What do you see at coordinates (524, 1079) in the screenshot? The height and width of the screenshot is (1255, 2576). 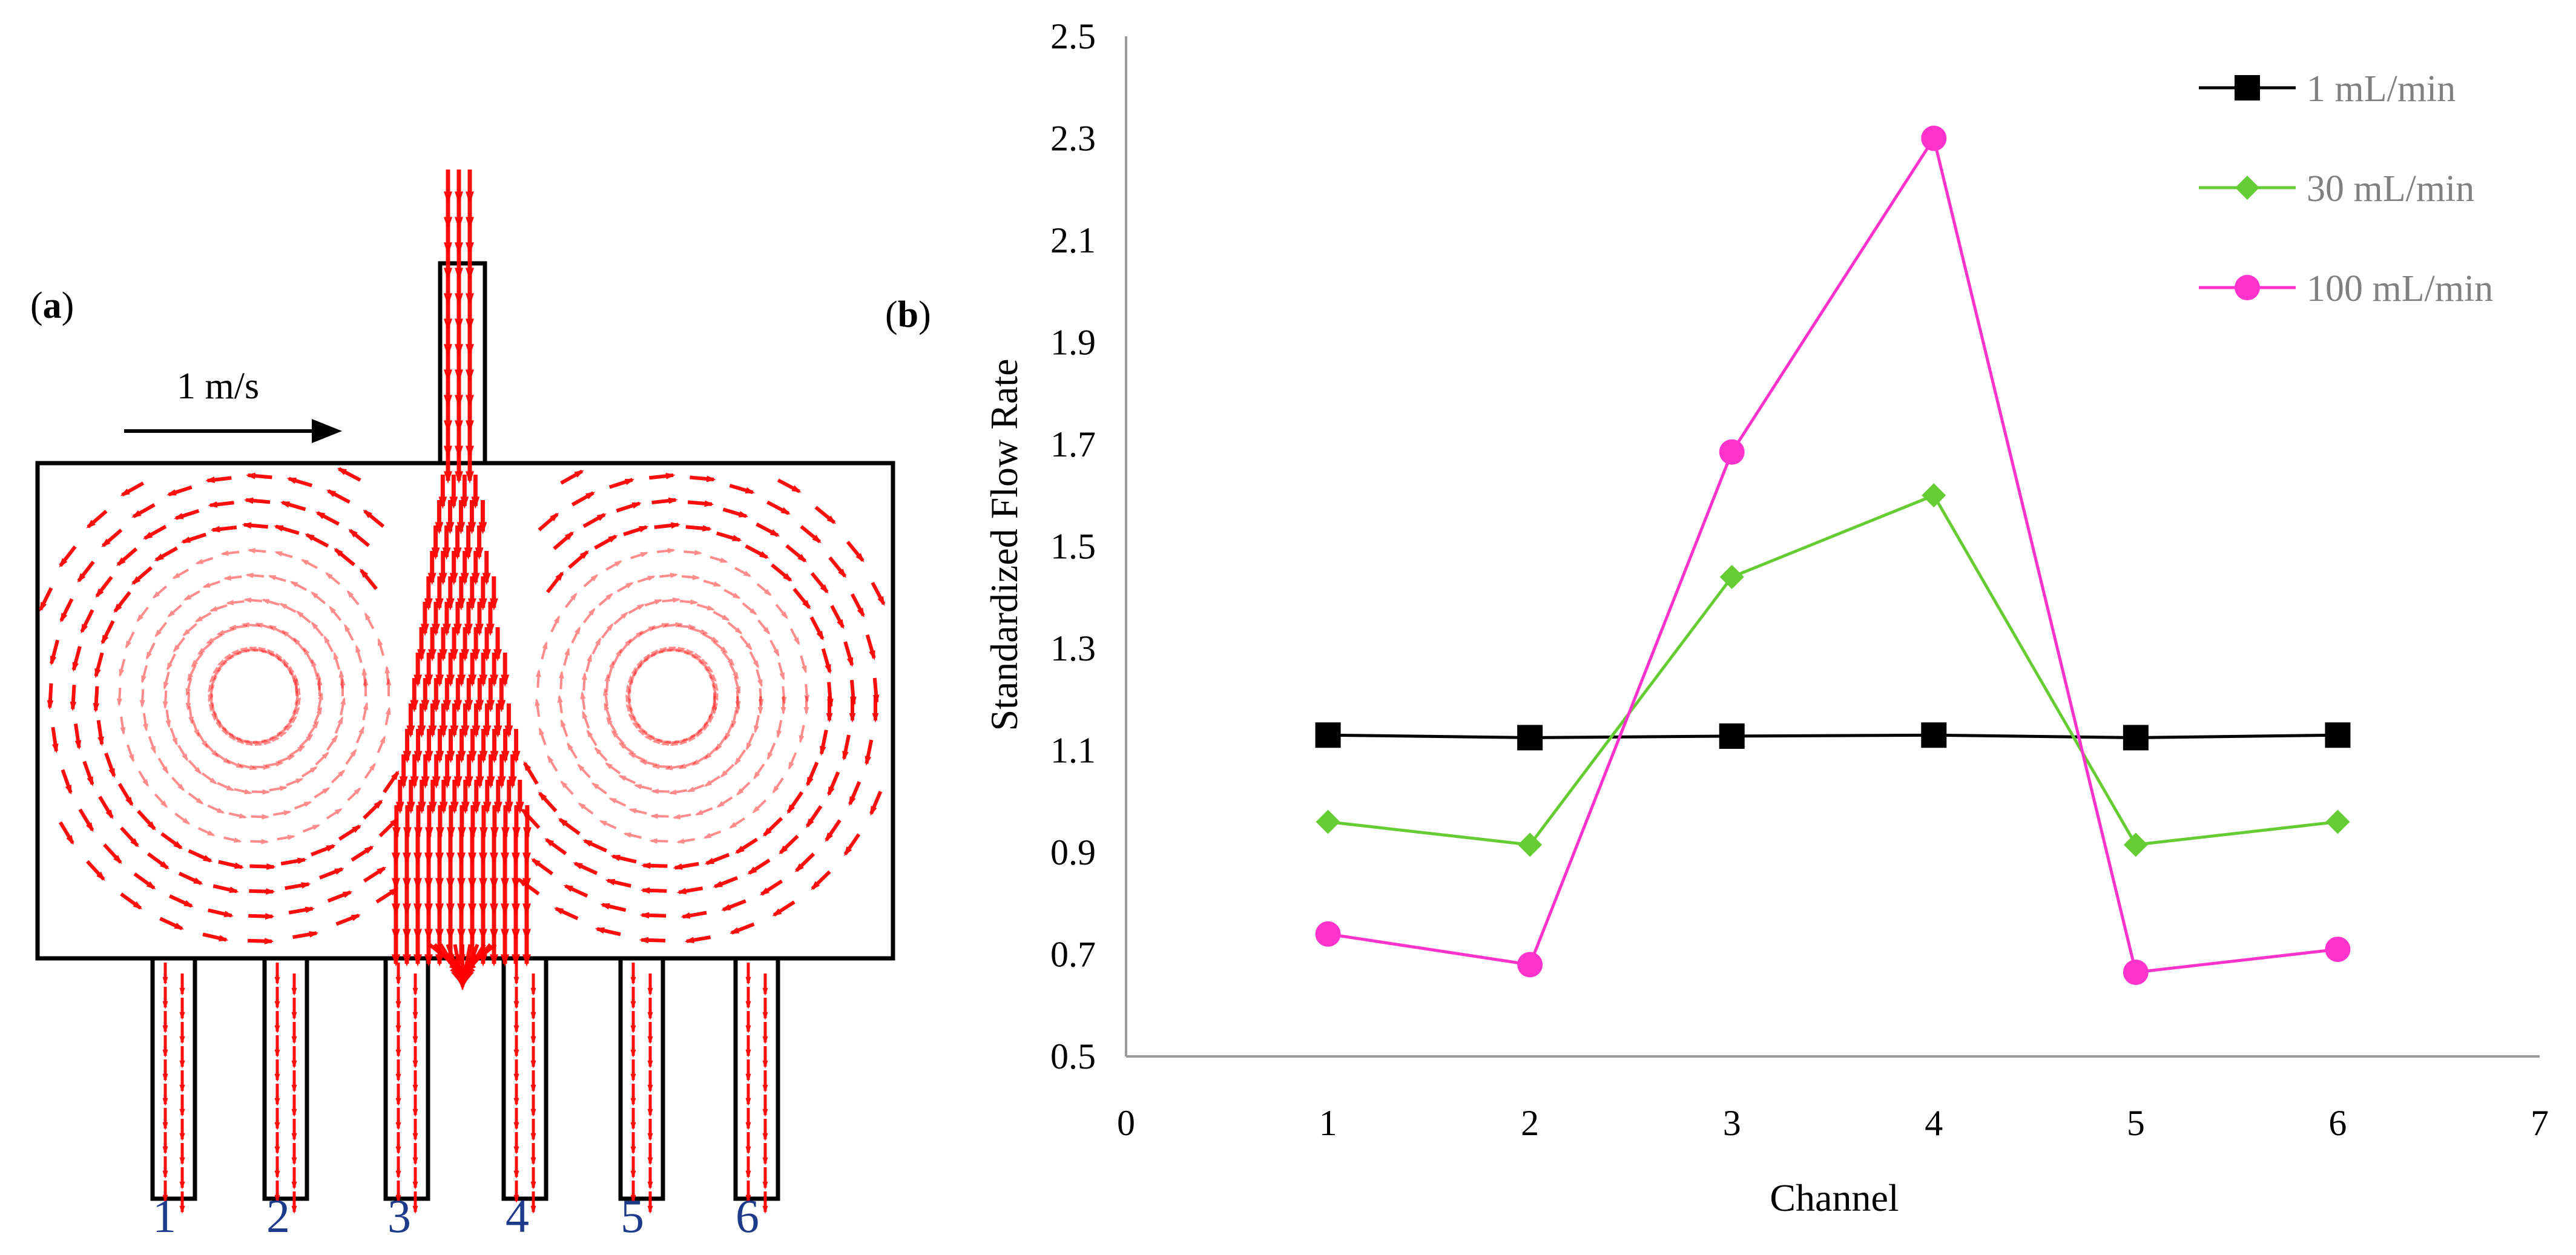 I see `channel-4-outline` at bounding box center [524, 1079].